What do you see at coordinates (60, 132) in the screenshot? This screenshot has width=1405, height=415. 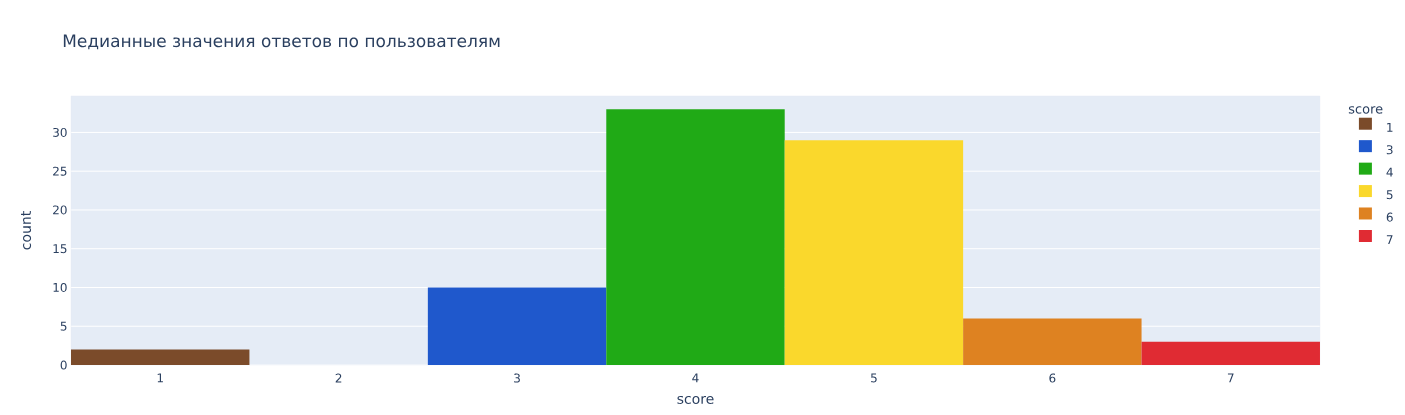 I see `y-tick-label: 30` at bounding box center [60, 132].